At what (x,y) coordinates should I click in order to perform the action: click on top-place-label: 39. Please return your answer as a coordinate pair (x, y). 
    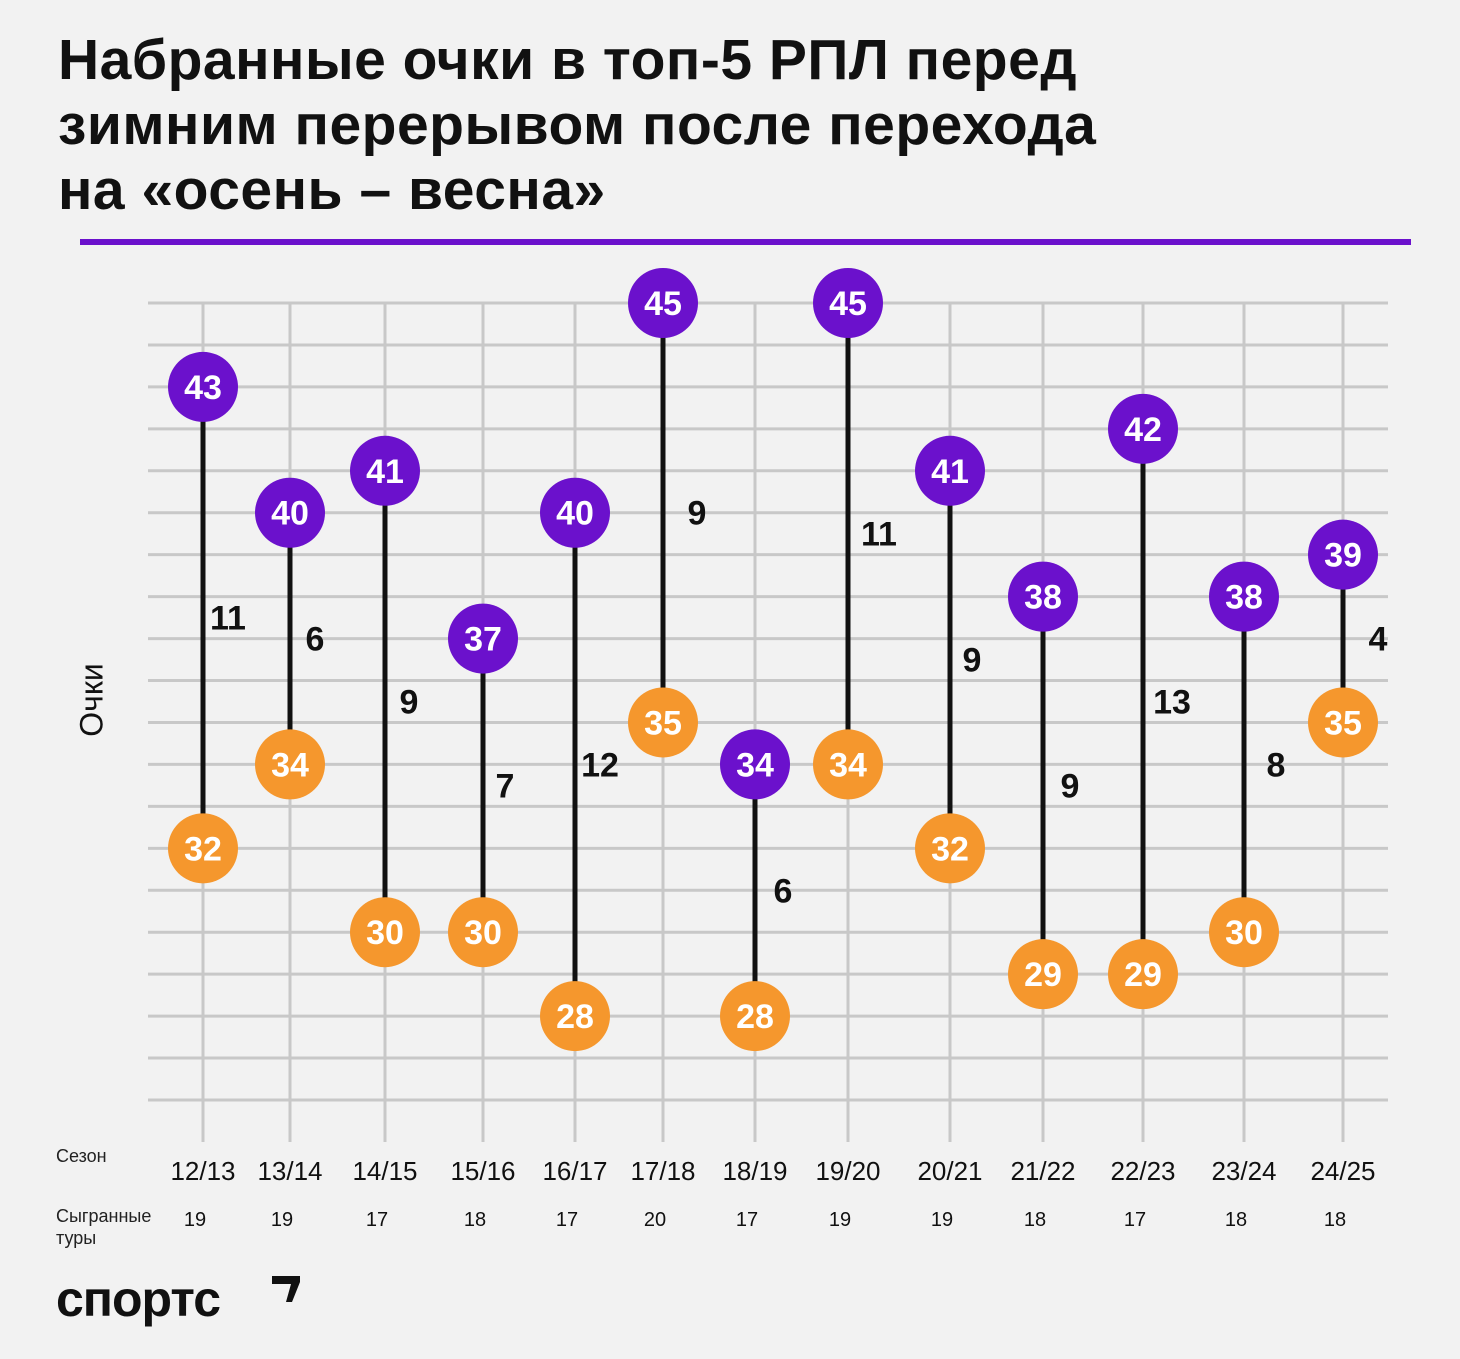
    Looking at the image, I should click on (1343, 556).